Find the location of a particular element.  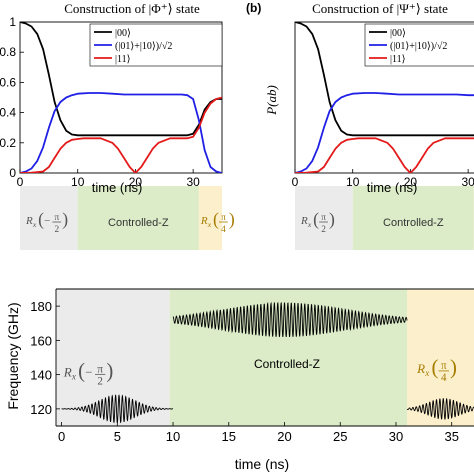

pulse-label-rx-first-num: π is located at coordinates (100, 369).